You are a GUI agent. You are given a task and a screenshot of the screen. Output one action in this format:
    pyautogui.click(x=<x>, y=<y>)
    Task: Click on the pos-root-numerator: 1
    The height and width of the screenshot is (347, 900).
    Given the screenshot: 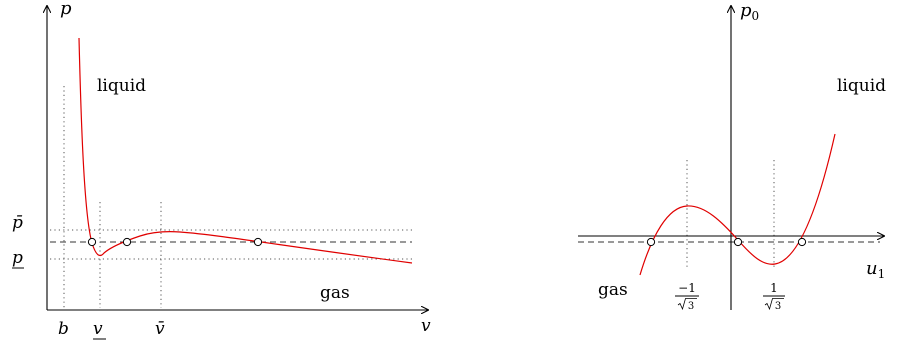 What is the action you would take?
    pyautogui.click(x=774, y=288)
    